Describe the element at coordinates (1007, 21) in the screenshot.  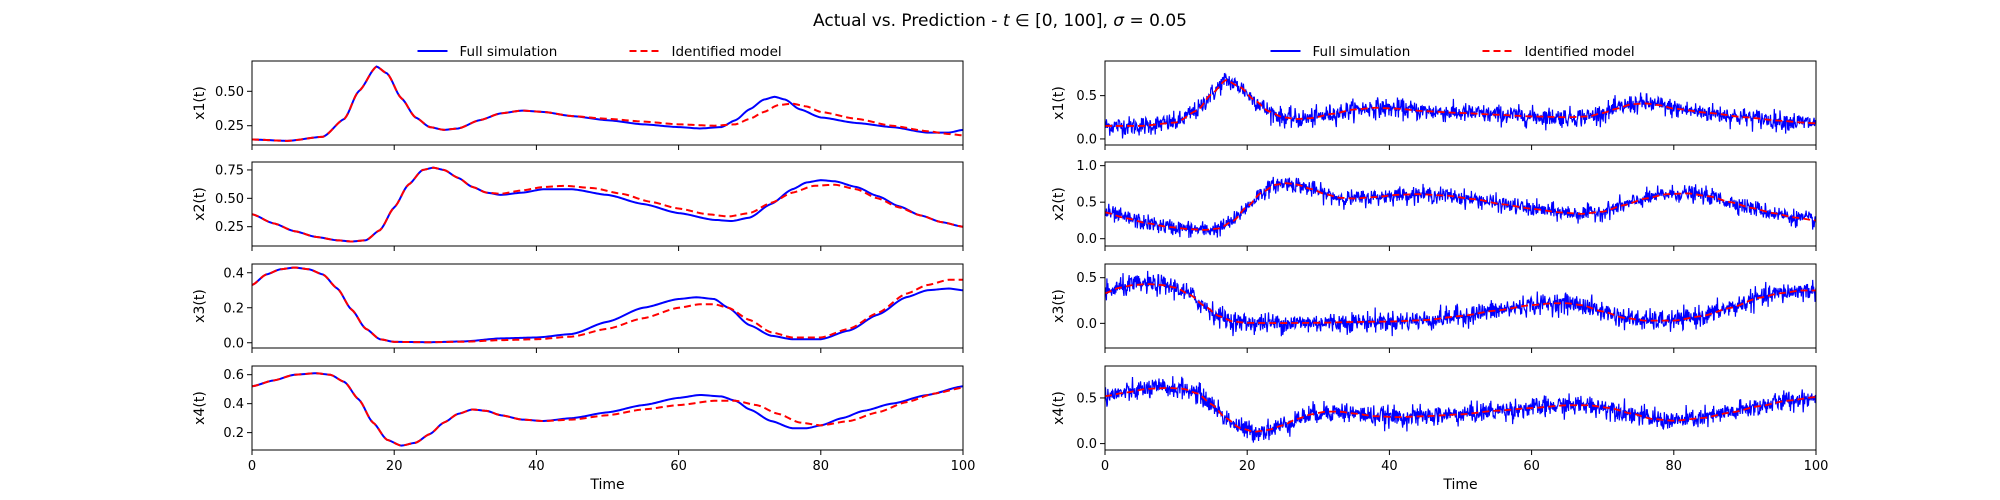
I see `title-t: t` at that location.